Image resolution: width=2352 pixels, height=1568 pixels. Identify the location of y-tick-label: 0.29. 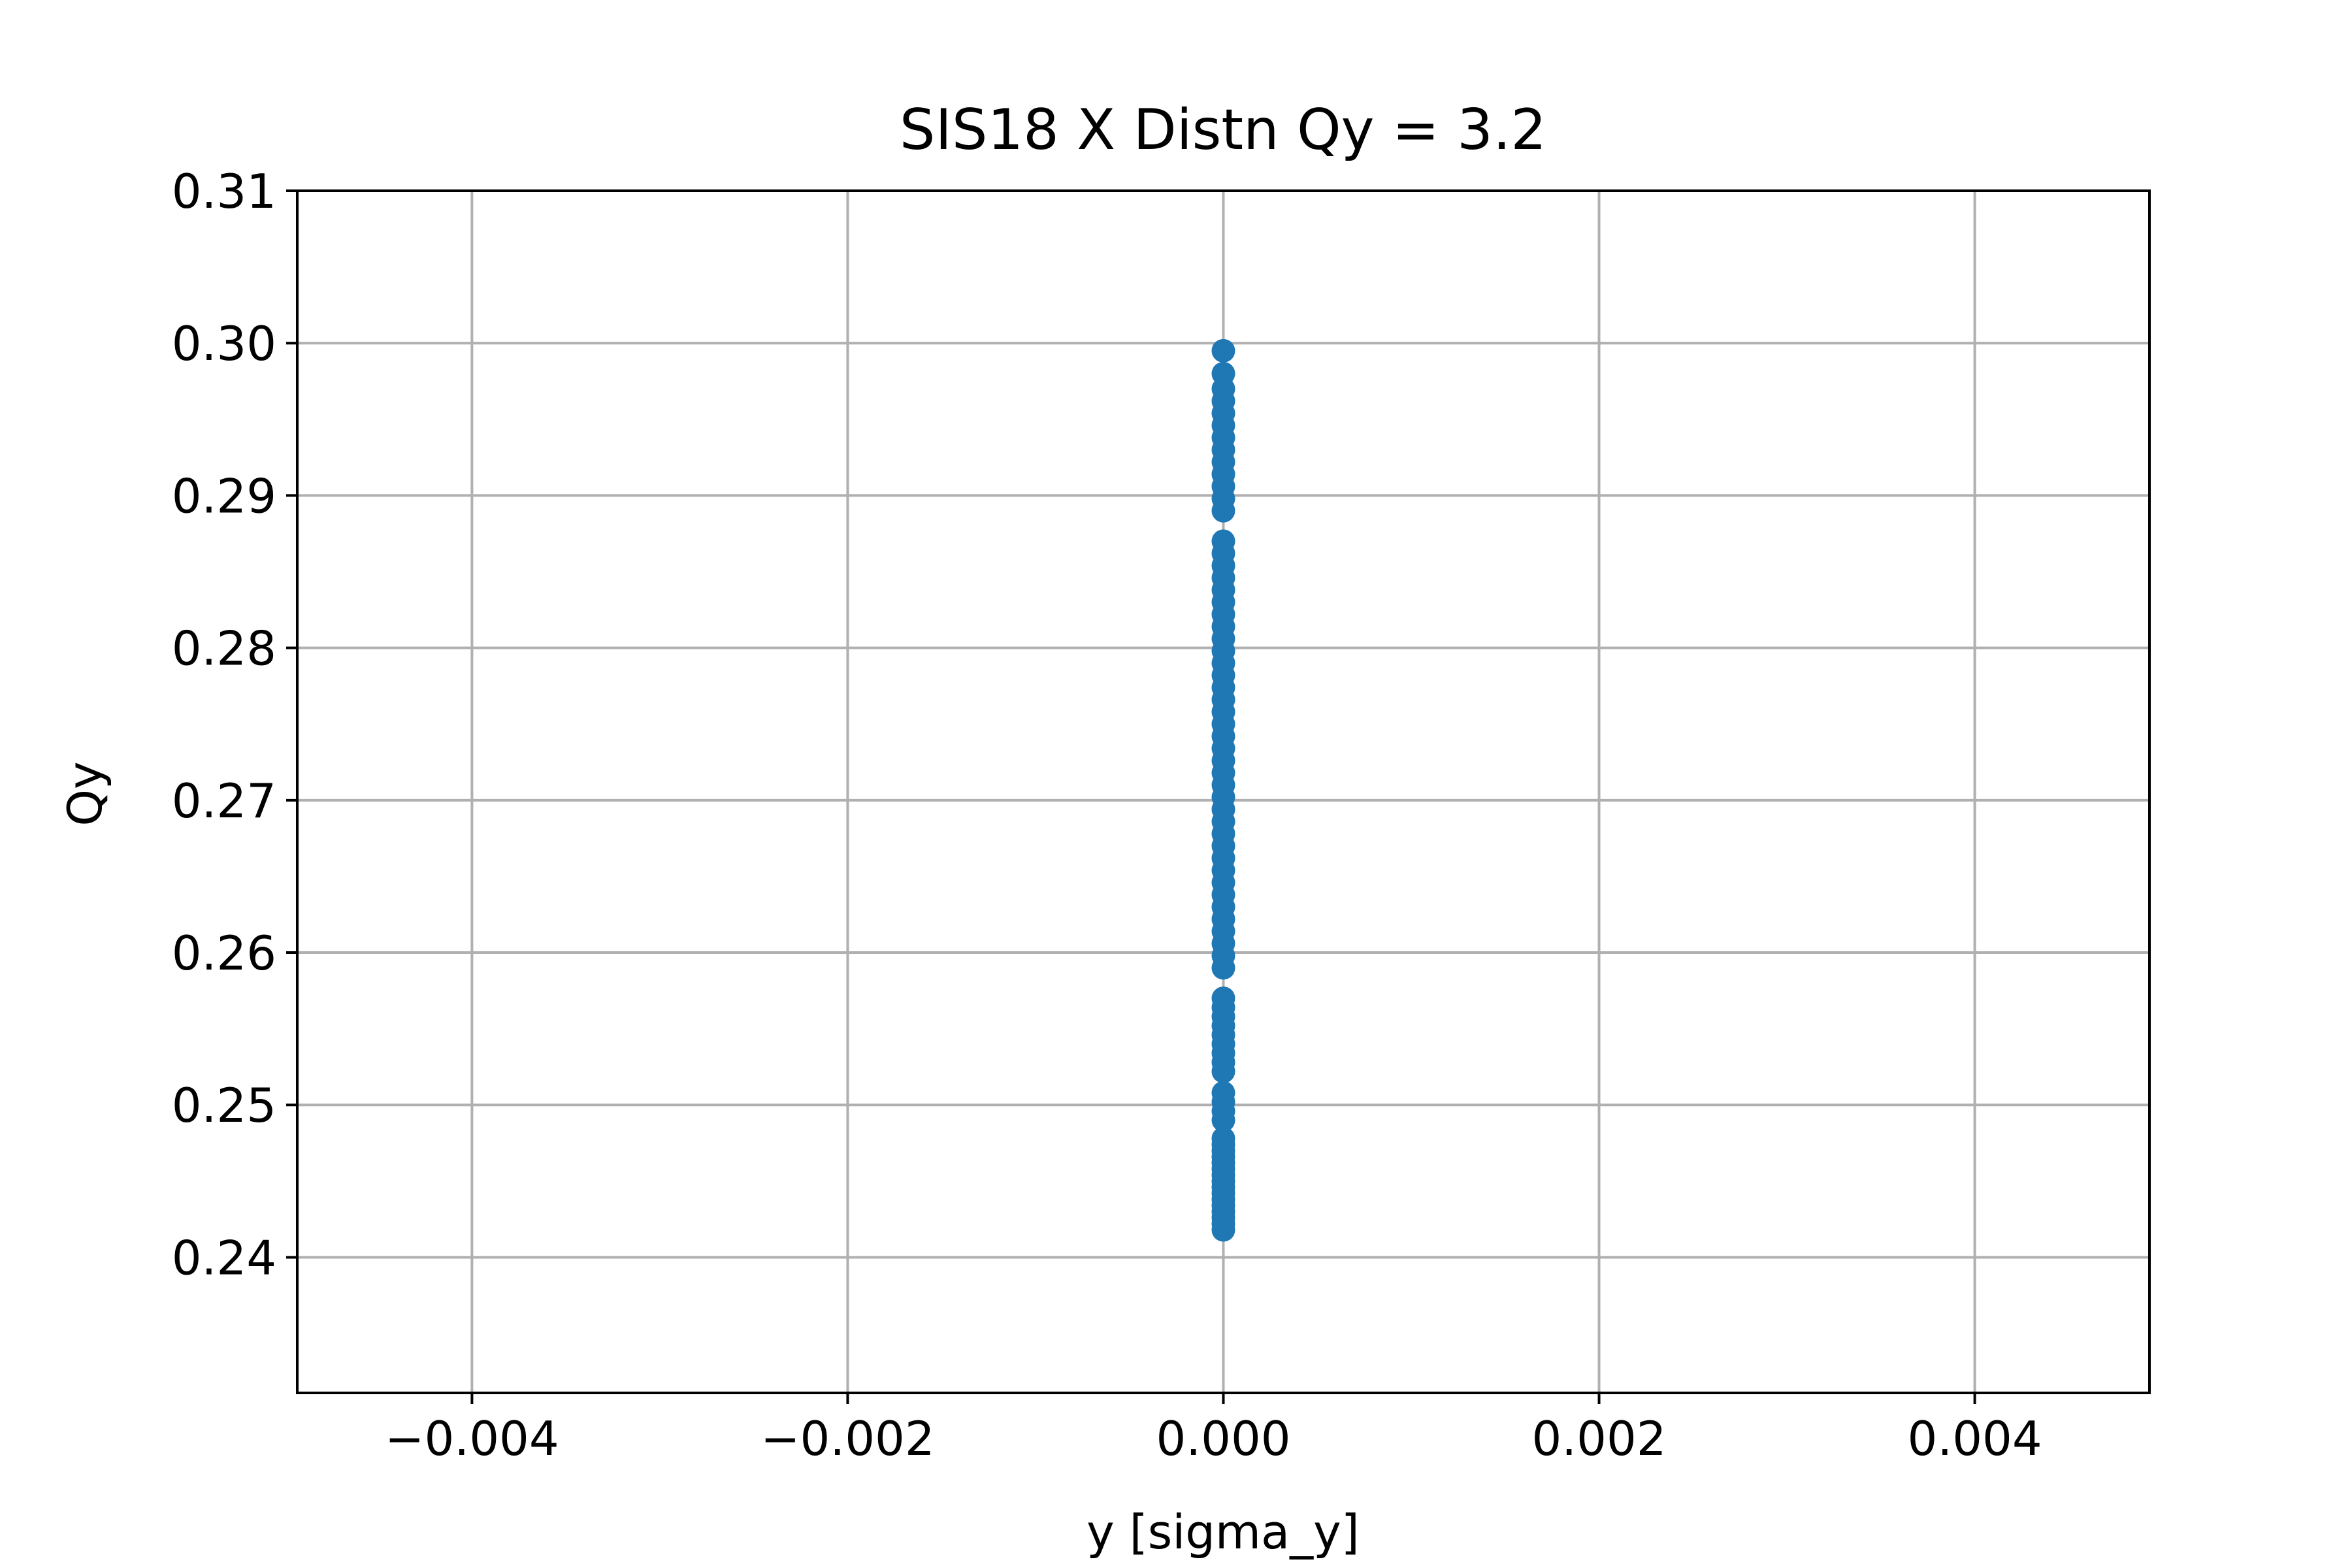
(224, 495).